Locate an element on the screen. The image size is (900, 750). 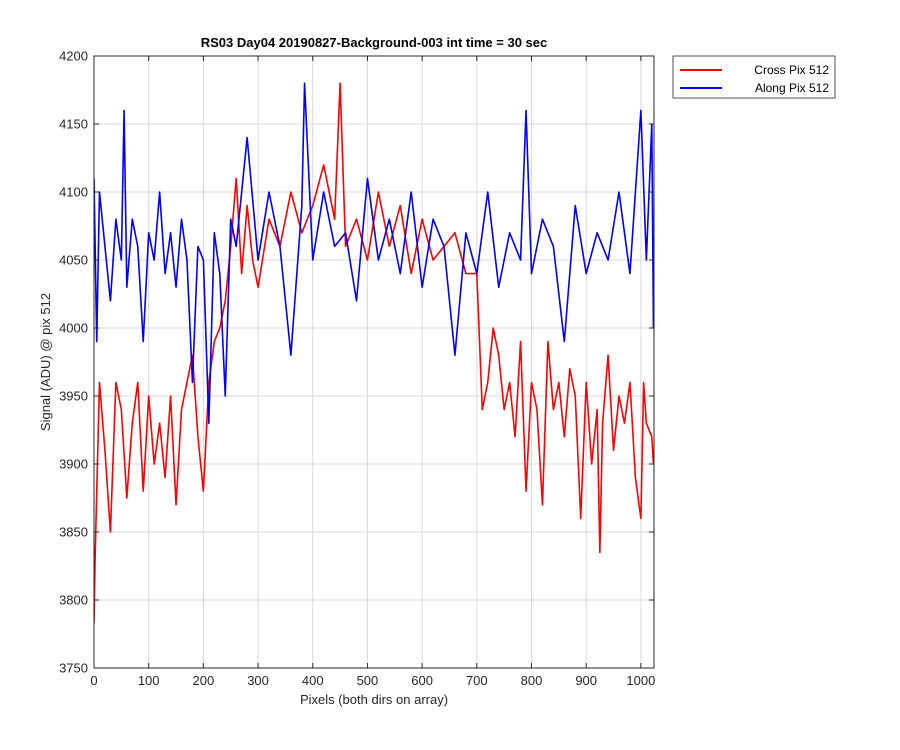
legend-box is located at coordinates (754, 77).